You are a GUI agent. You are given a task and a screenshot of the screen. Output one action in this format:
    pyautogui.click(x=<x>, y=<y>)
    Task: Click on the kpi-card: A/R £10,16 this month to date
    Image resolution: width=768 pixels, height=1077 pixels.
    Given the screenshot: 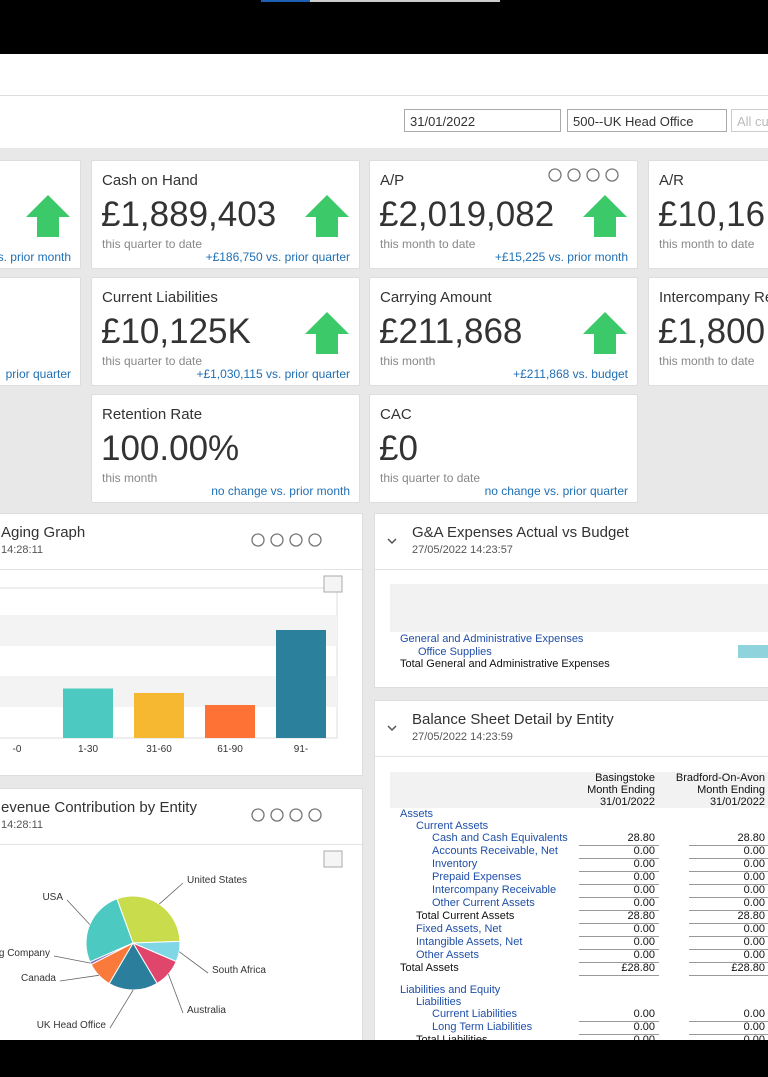 What is the action you would take?
    pyautogui.click(x=708, y=214)
    